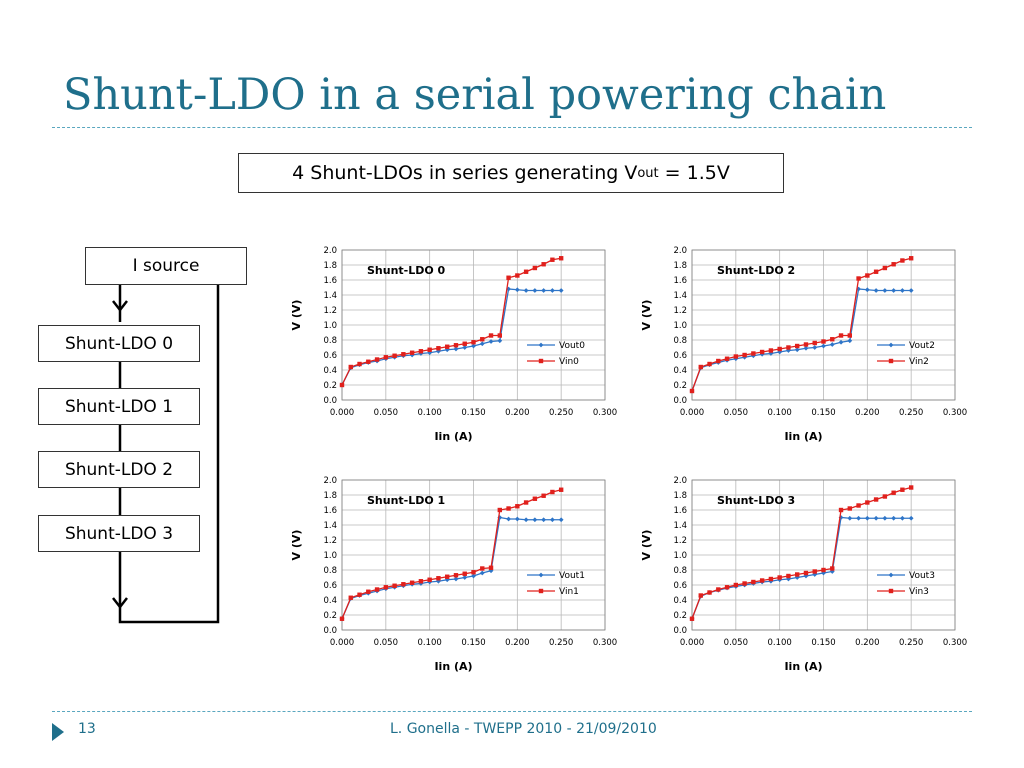 This screenshot has height=768, width=1024. I want to click on shunt-ldo-2-block: Shunt-LDO 2, so click(119, 469).